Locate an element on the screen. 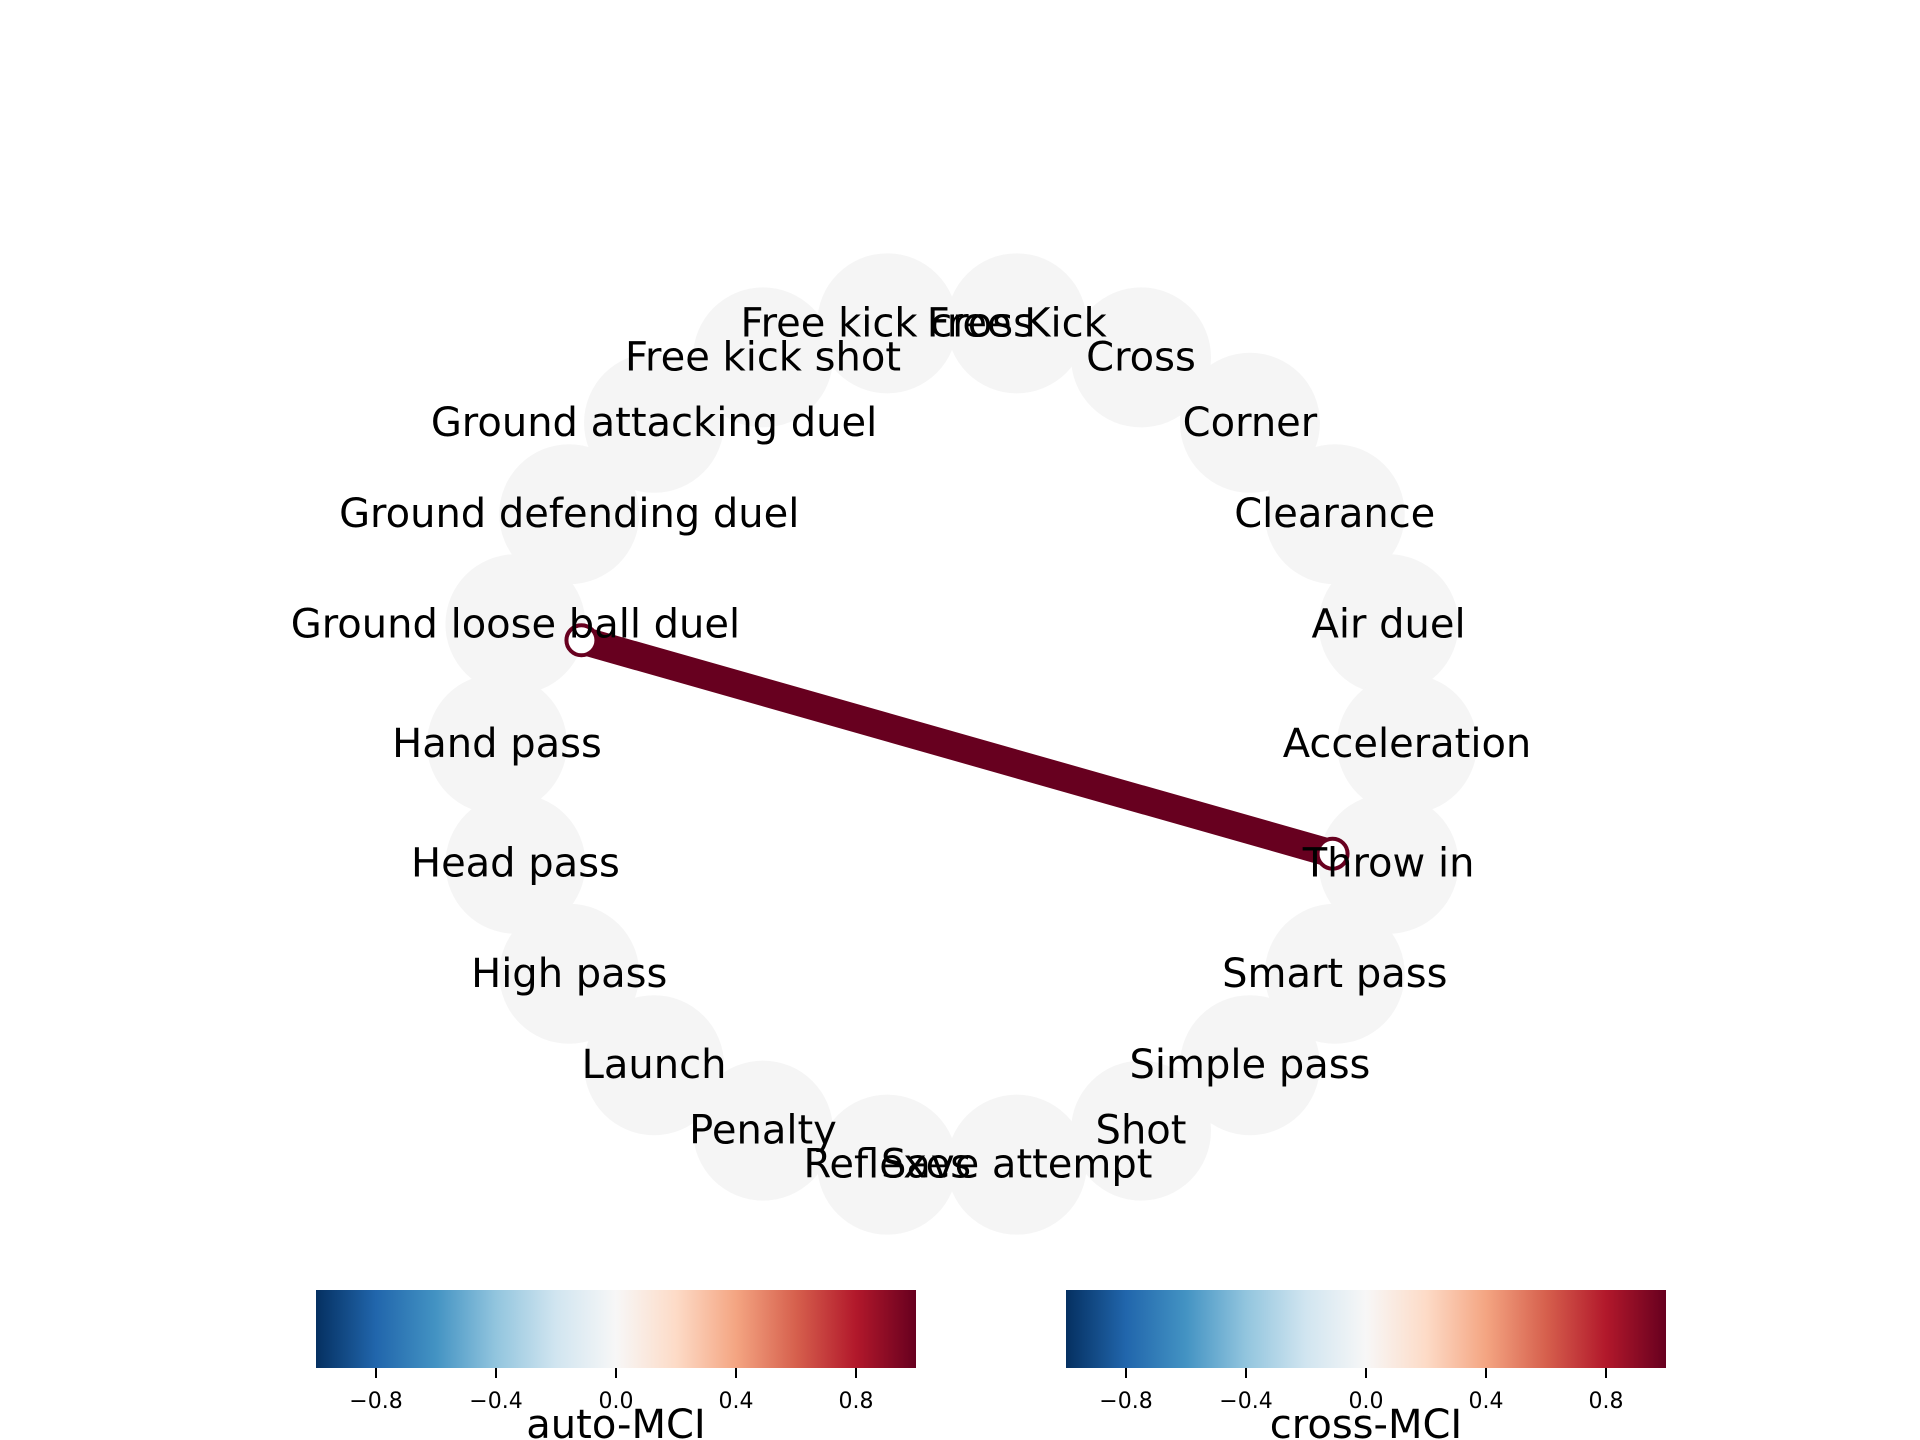  node-smart-pass is located at coordinates (1334, 973).